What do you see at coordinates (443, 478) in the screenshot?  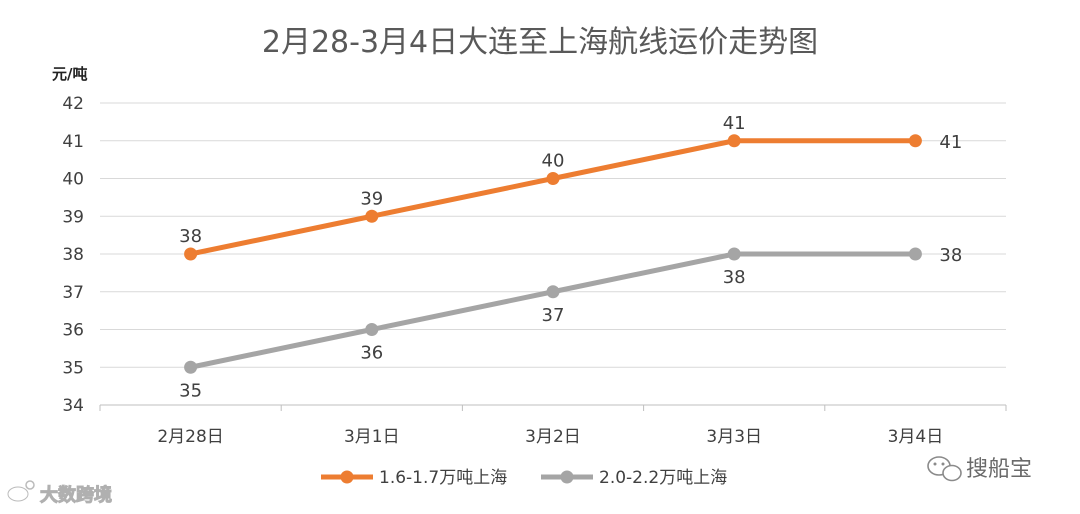 I see `legend-label: 1.6-1.7万吨上海` at bounding box center [443, 478].